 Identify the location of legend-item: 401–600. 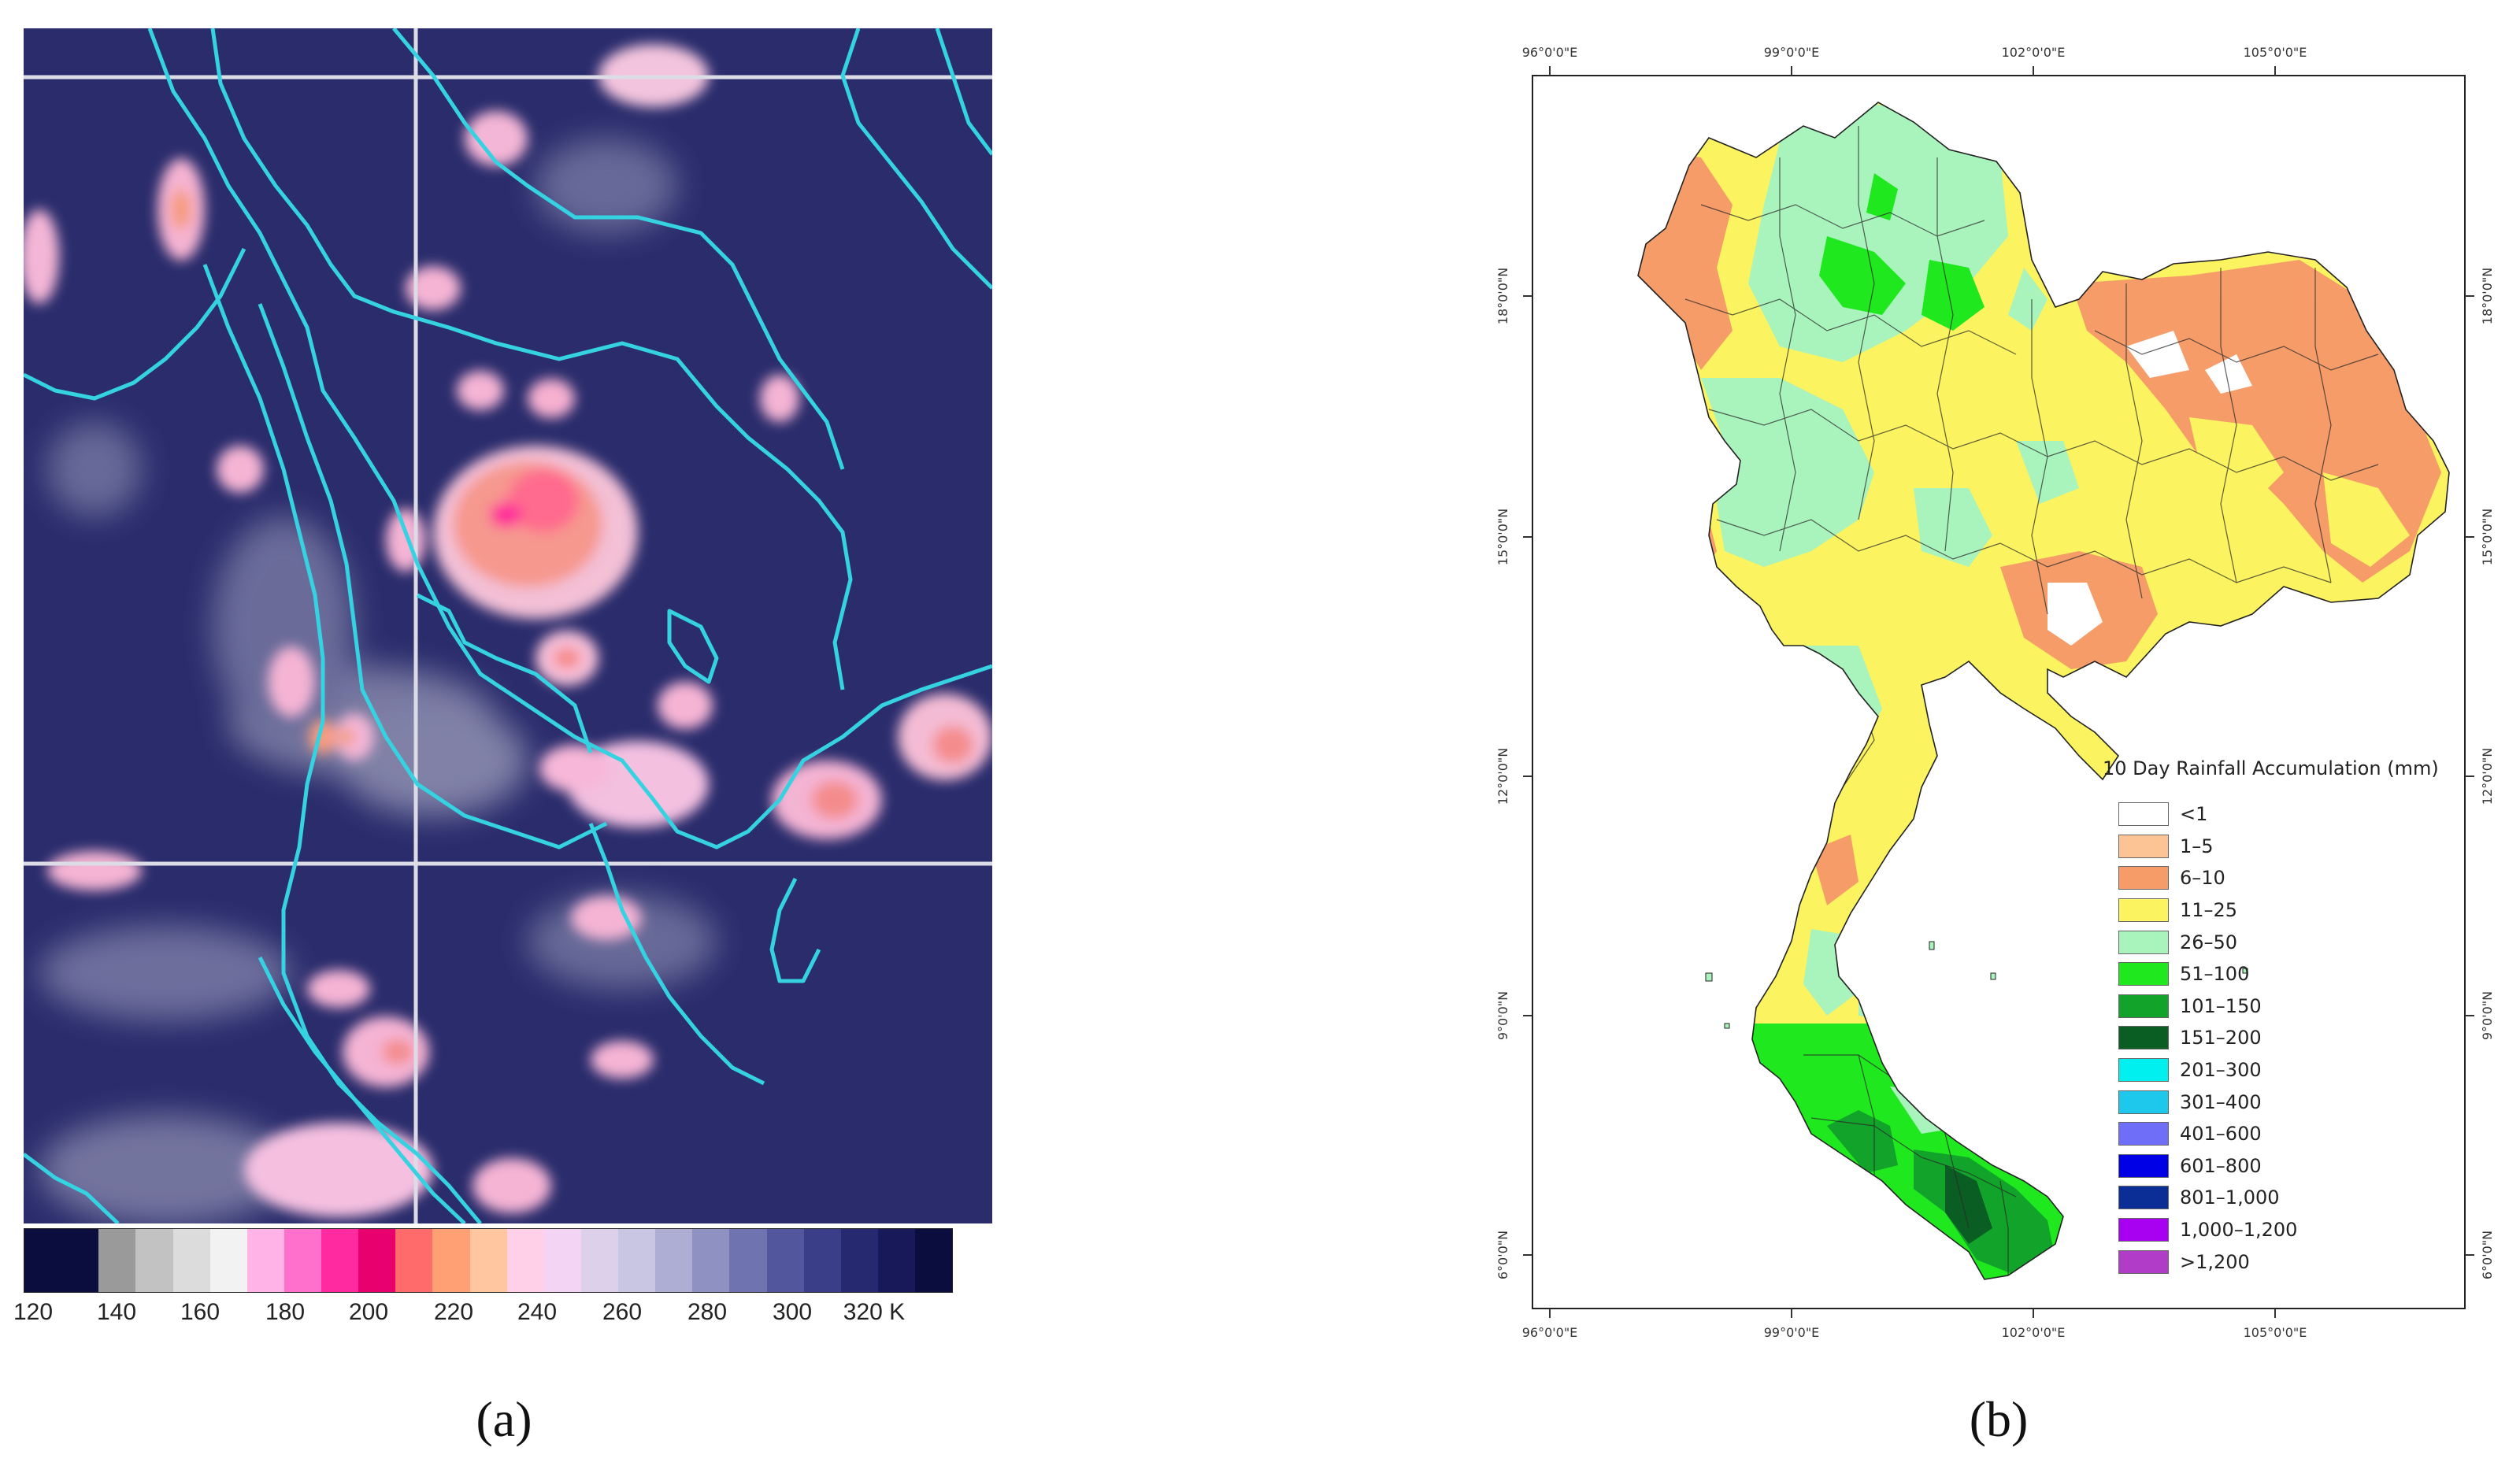
(2299, 1134).